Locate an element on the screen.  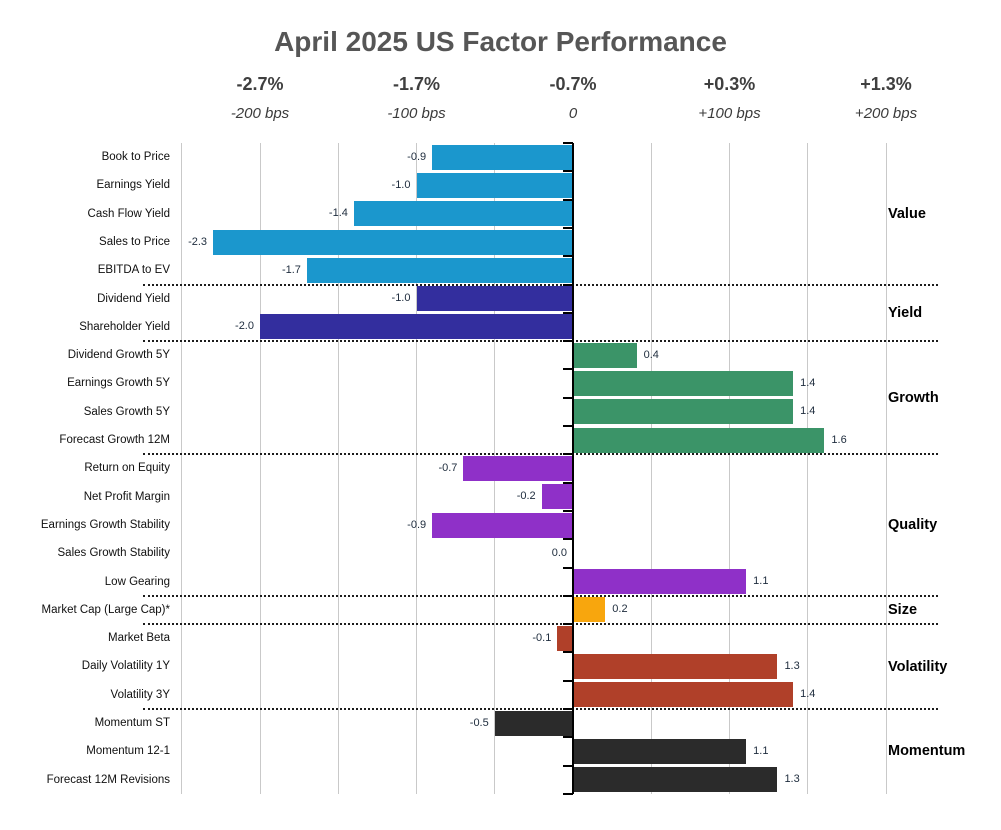
value-label: -0.9 is located at coordinates (417, 524).